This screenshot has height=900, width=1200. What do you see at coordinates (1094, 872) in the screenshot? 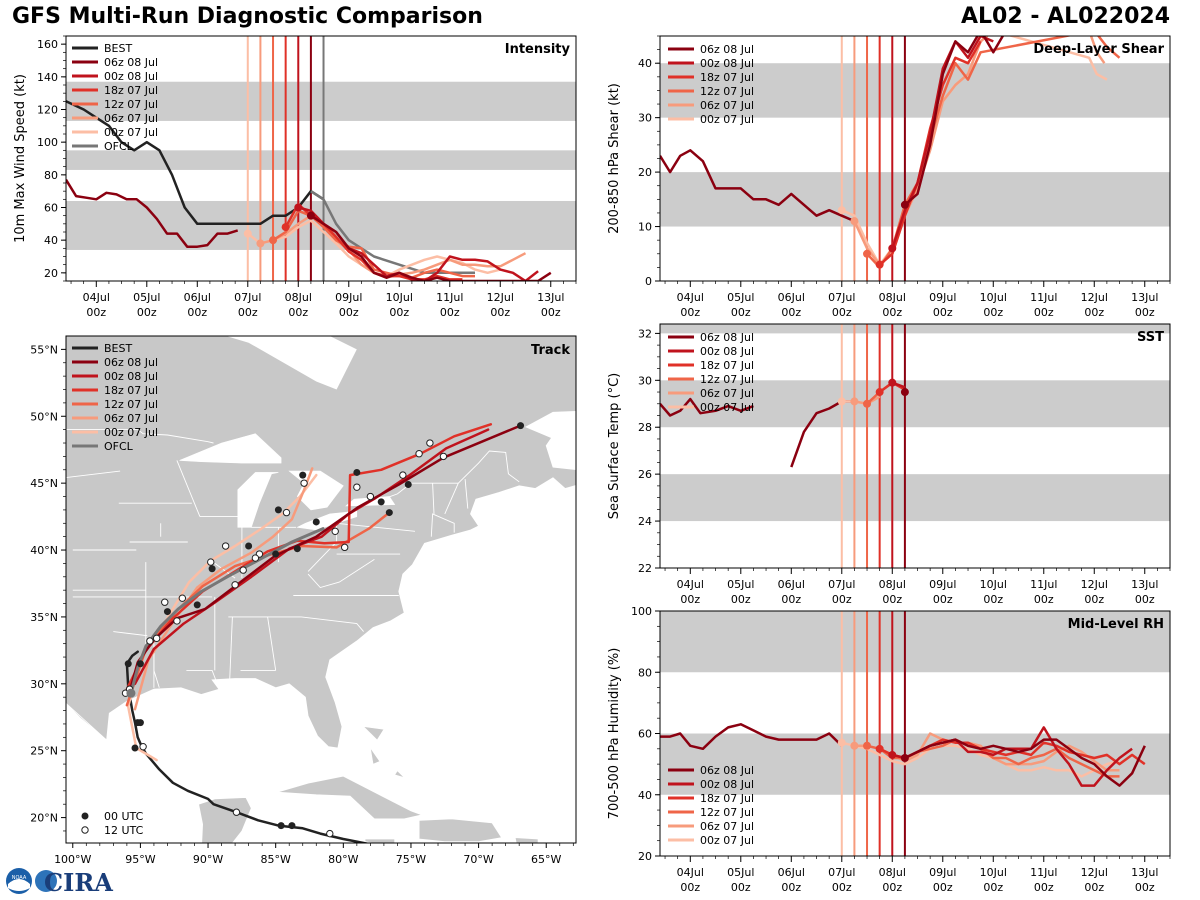
I see `rh-xtick-label: 12Jul` at bounding box center [1094, 872].